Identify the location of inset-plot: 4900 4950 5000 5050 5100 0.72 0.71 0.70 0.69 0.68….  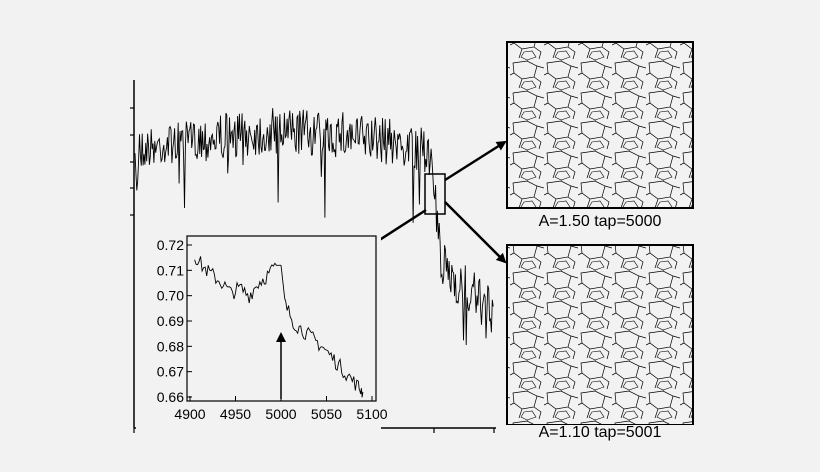
(262, 334).